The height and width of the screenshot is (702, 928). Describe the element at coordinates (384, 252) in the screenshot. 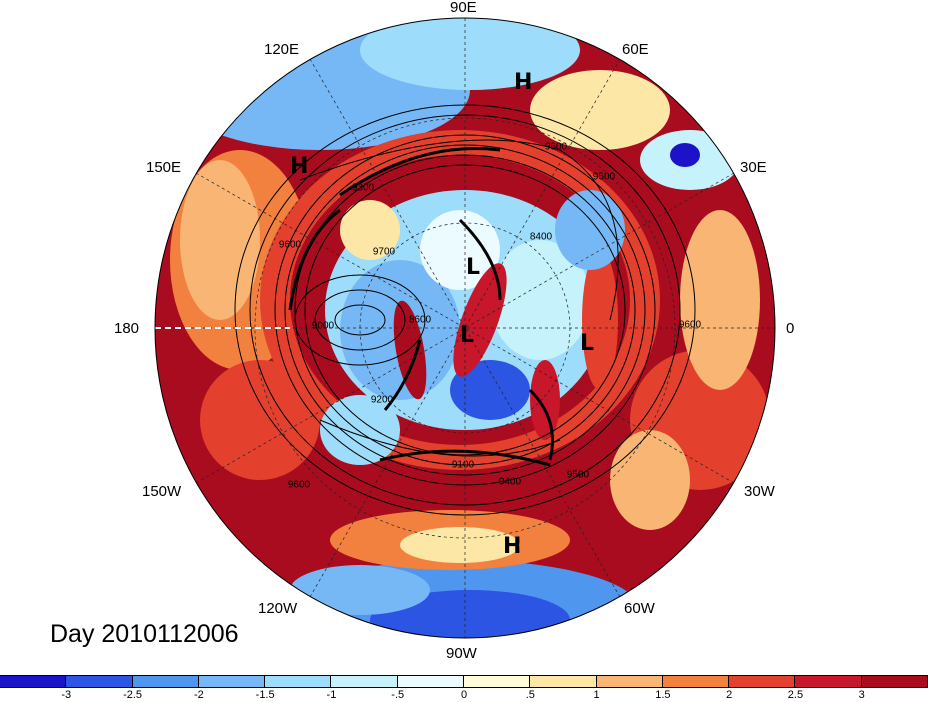

I see `contour-label: 9700` at that location.